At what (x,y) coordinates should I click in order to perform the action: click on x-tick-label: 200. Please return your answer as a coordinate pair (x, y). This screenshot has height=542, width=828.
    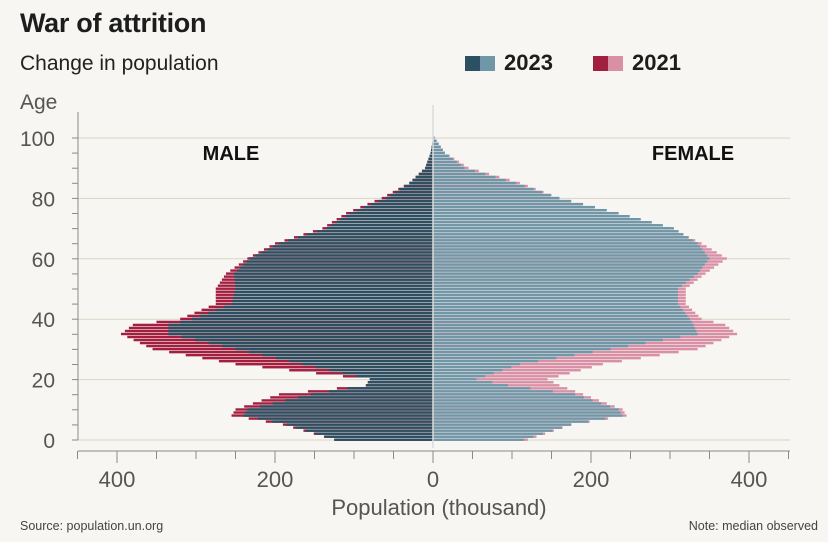
    Looking at the image, I should click on (275, 479).